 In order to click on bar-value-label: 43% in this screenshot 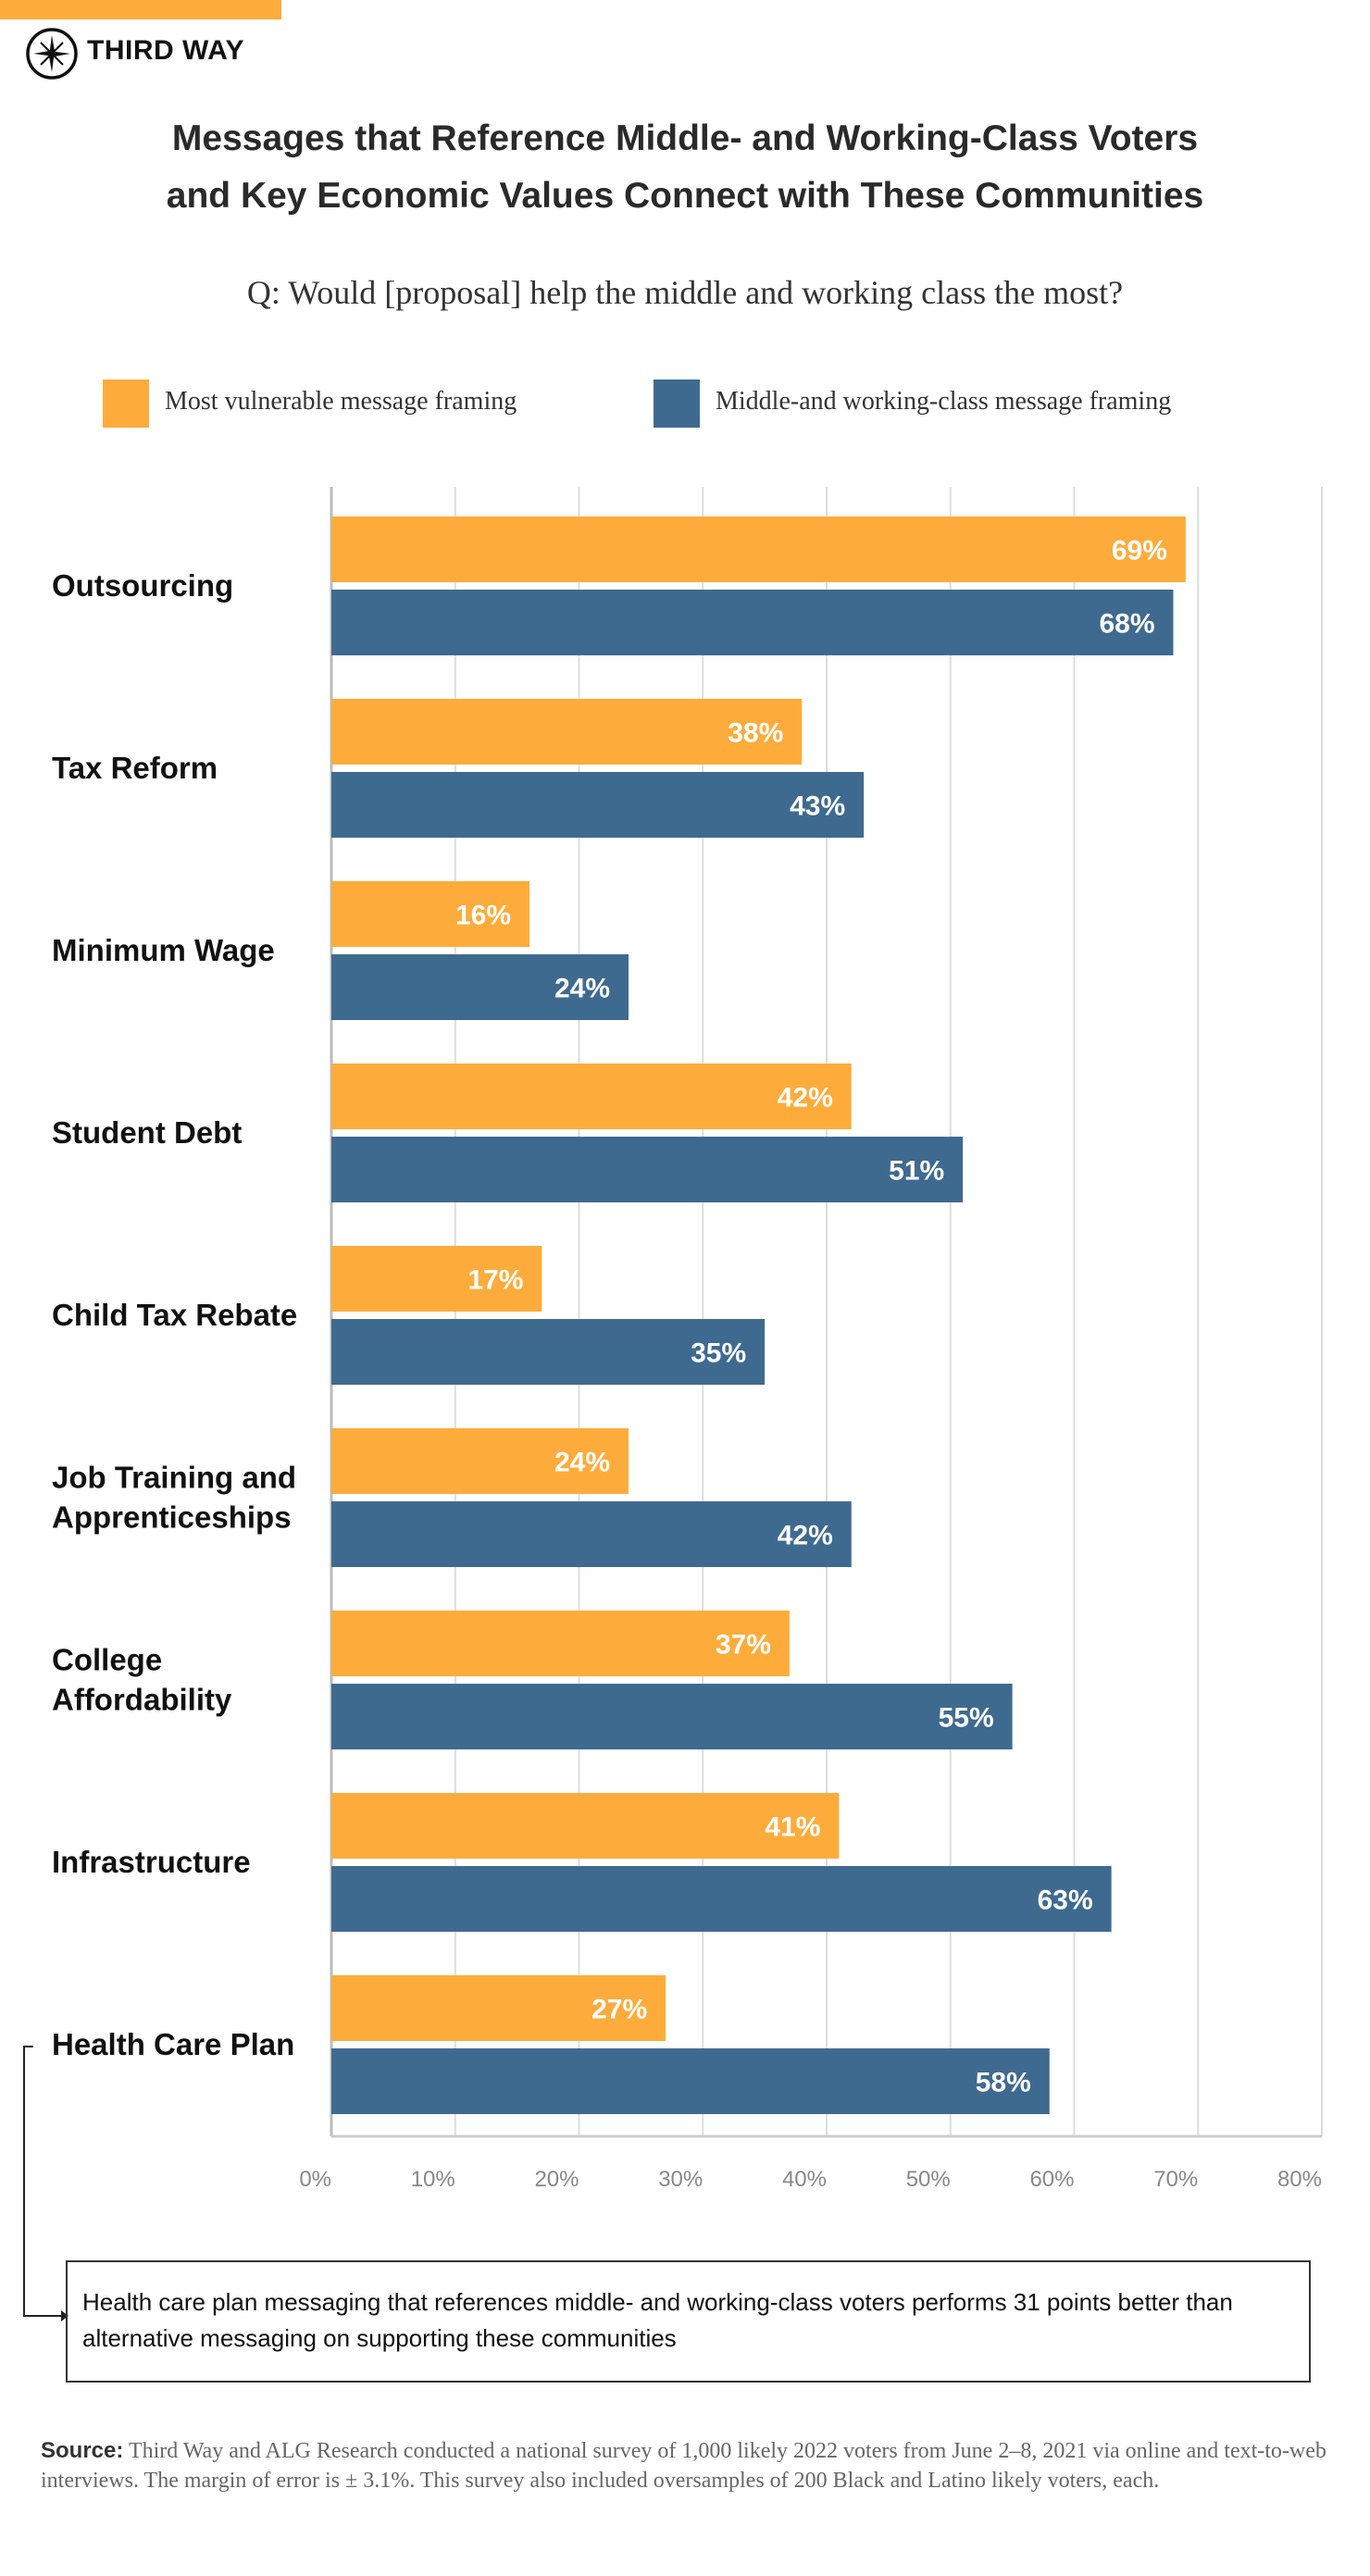, I will do `click(817, 806)`.